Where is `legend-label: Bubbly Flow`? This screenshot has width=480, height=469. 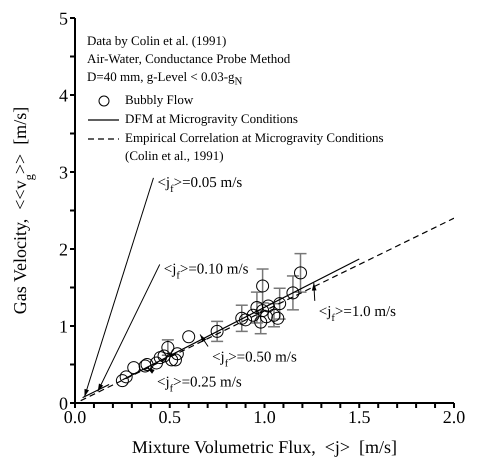
legend-label: Bubbly Flow is located at coordinates (159, 99).